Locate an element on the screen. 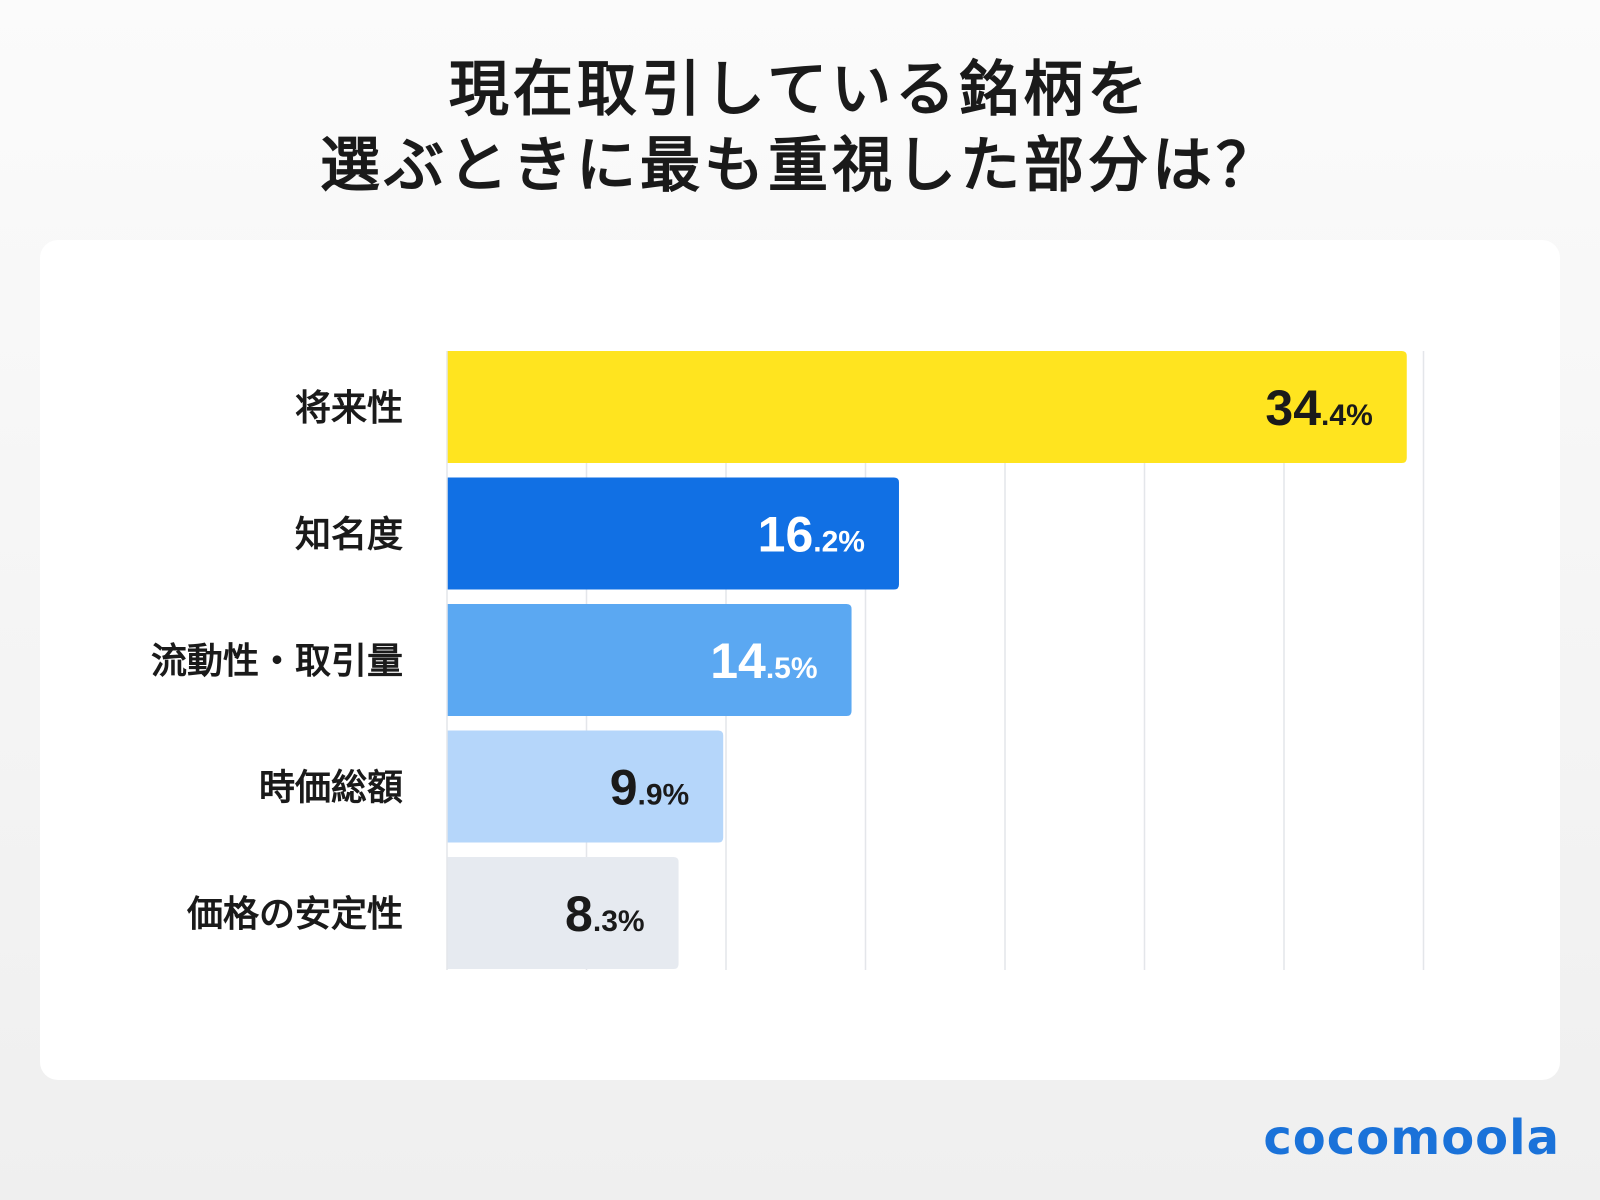 The image size is (1600, 1200). value-label: 9.9% is located at coordinates (650, 788).